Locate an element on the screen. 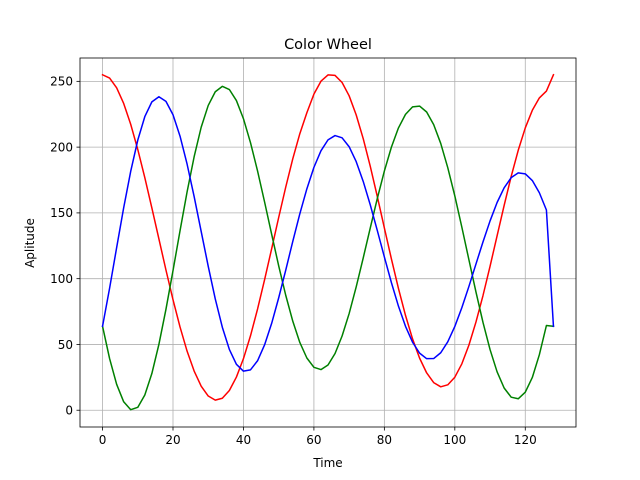  y-tick-label: 200 is located at coordinates (61, 147).